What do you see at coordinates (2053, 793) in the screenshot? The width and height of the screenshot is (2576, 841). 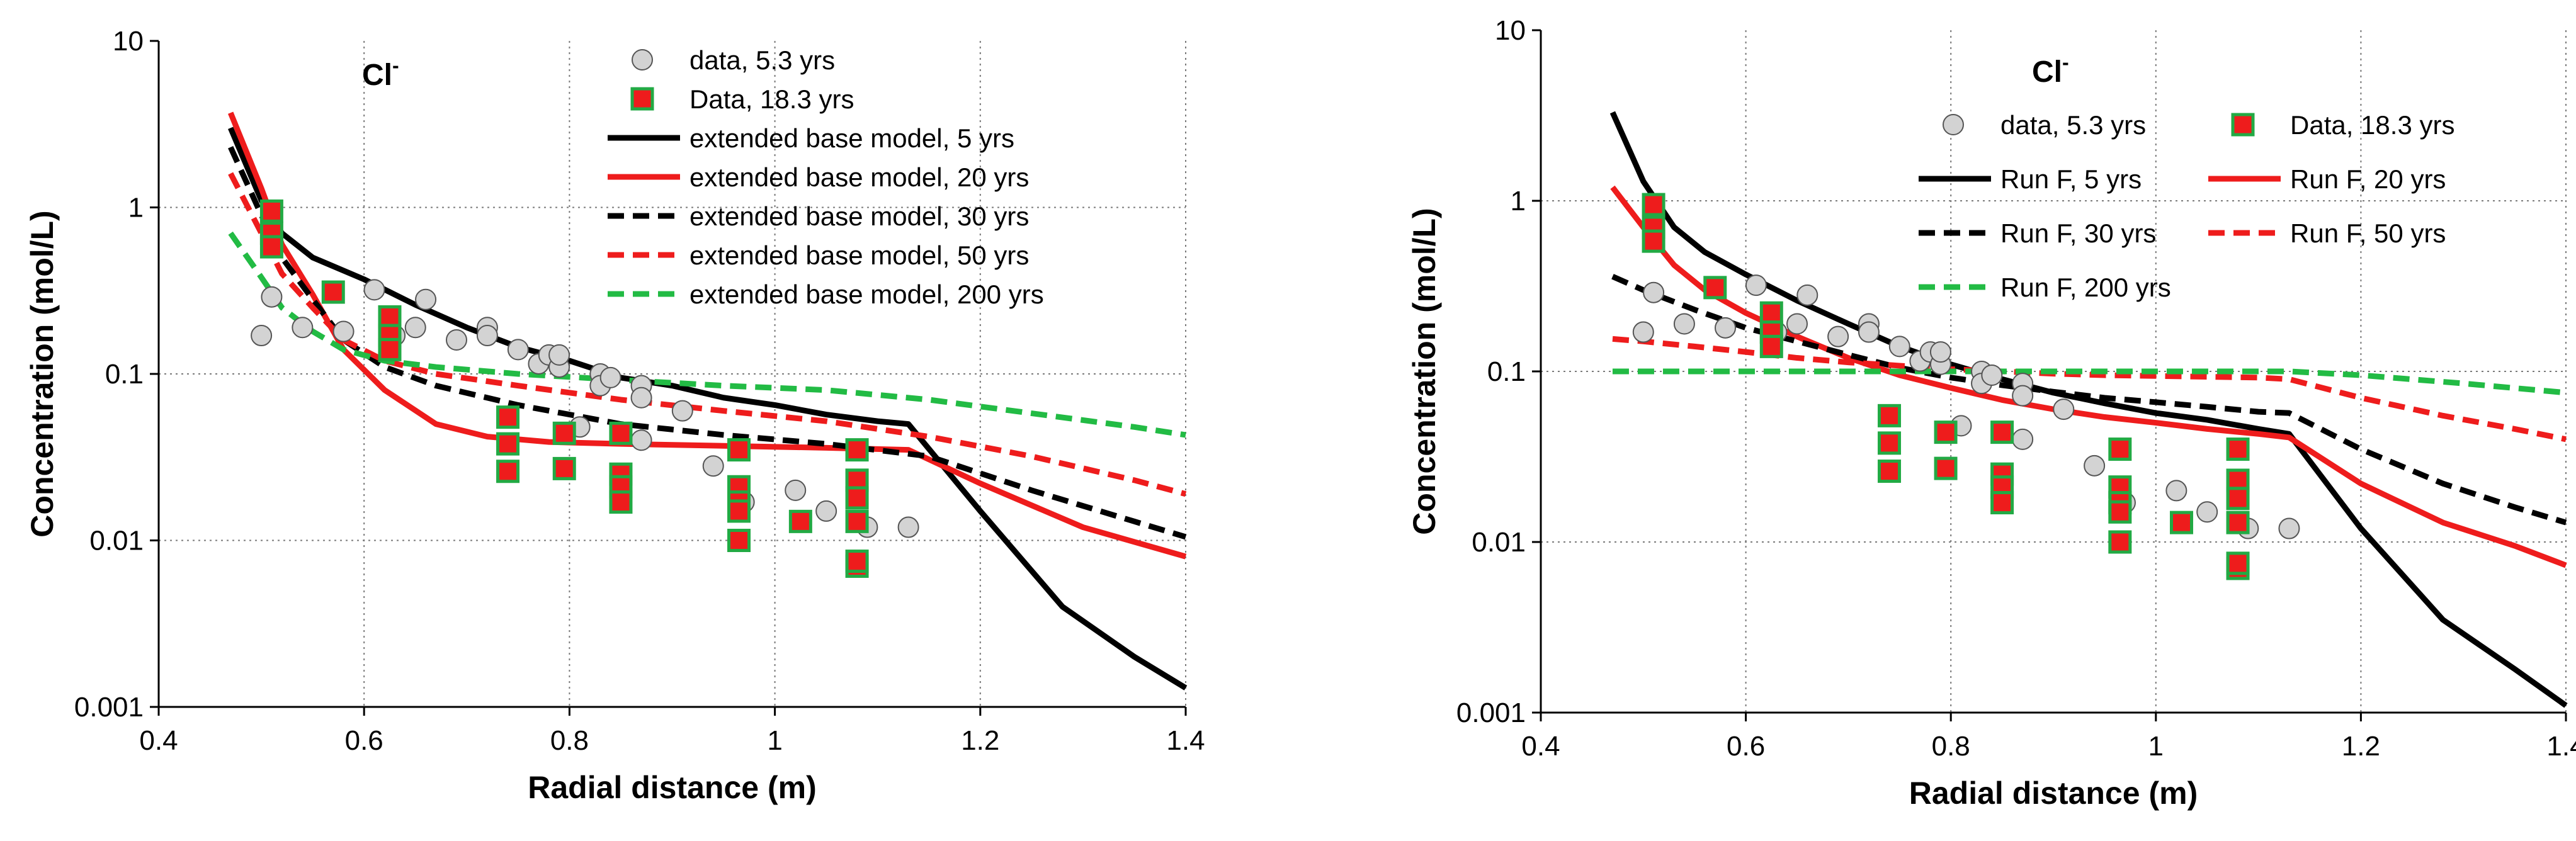 I see `x-axis-title: Radial distance (m)` at bounding box center [2053, 793].